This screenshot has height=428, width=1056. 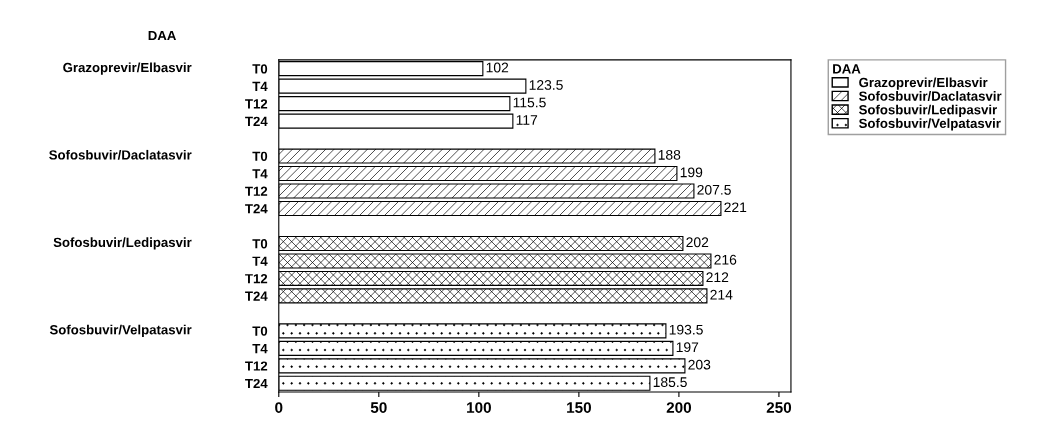 What do you see at coordinates (120, 331) in the screenshot?
I see `text: Sofosbuvir/Velpatasvir` at bounding box center [120, 331].